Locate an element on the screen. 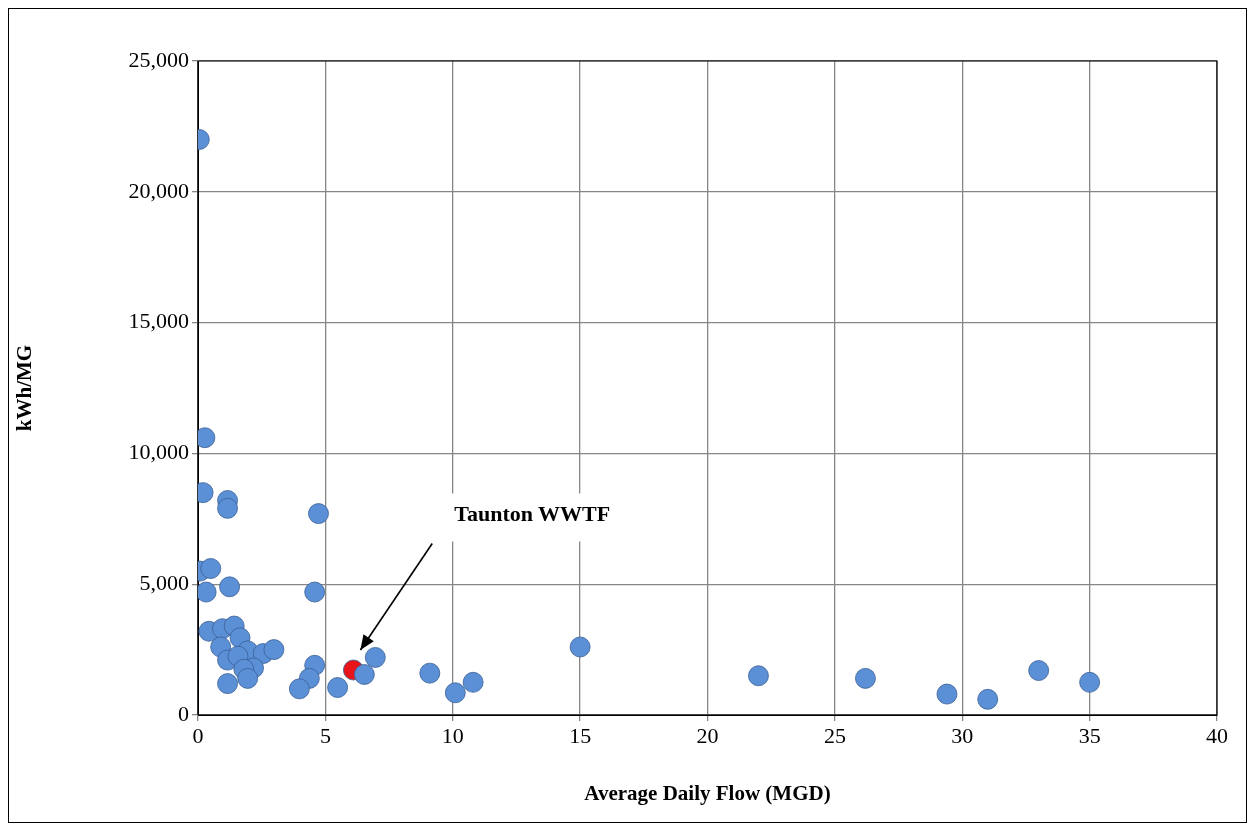 This screenshot has height=831, width=1255. x-tick-label: 5 is located at coordinates (325, 735).